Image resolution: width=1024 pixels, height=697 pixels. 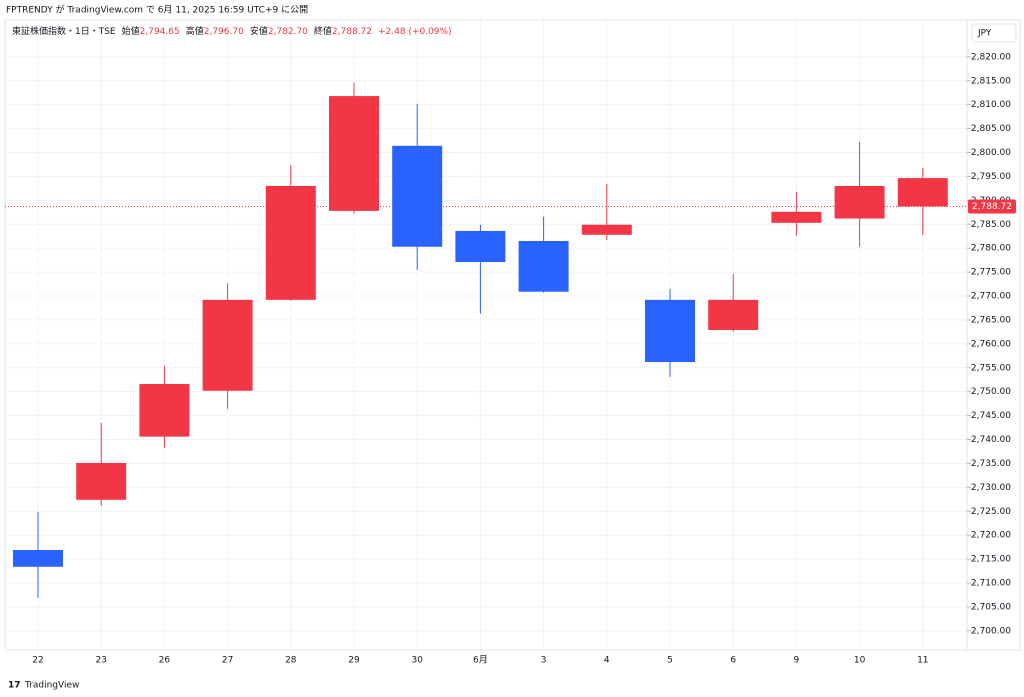 I want to click on y-tick-label: 2,715.00, so click(x=991, y=560).